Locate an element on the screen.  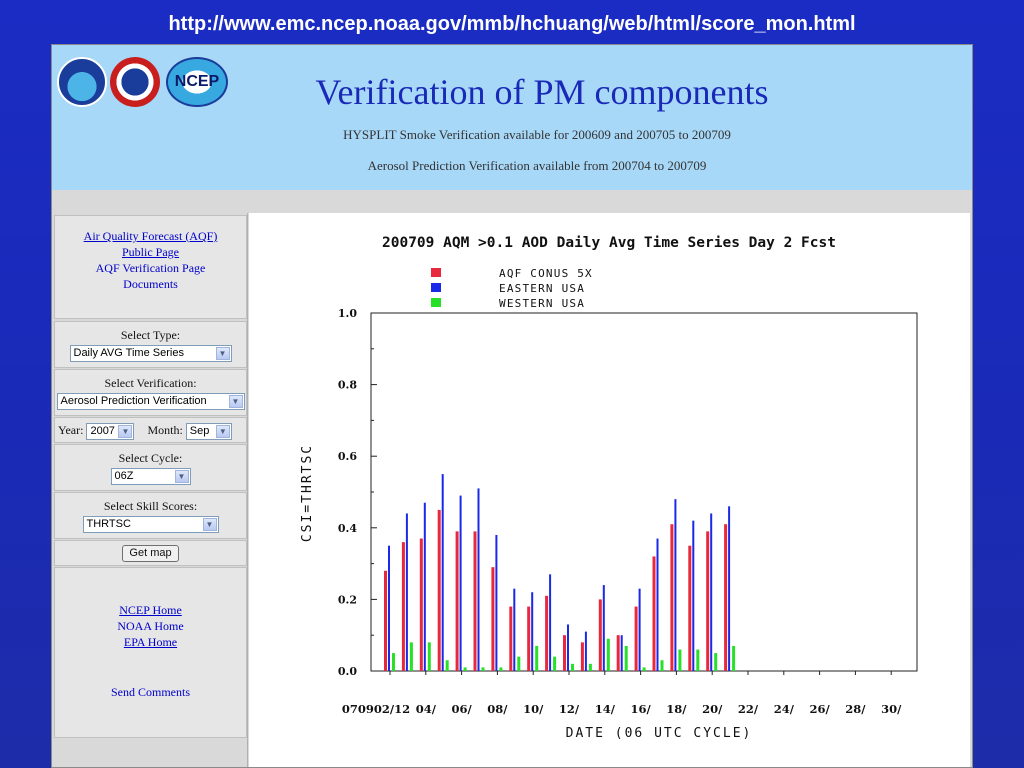
x-tick-label: 12/ is located at coordinates (569, 709).